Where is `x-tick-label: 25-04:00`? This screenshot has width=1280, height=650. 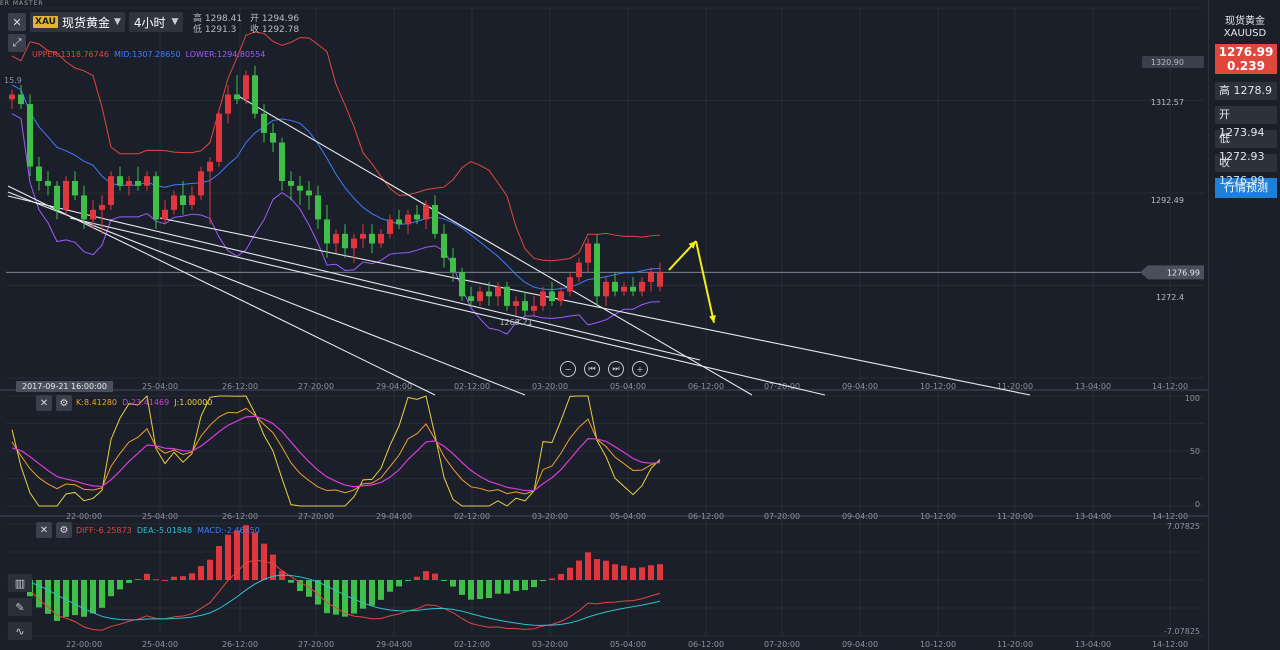 x-tick-label: 25-04:00 is located at coordinates (160, 644).